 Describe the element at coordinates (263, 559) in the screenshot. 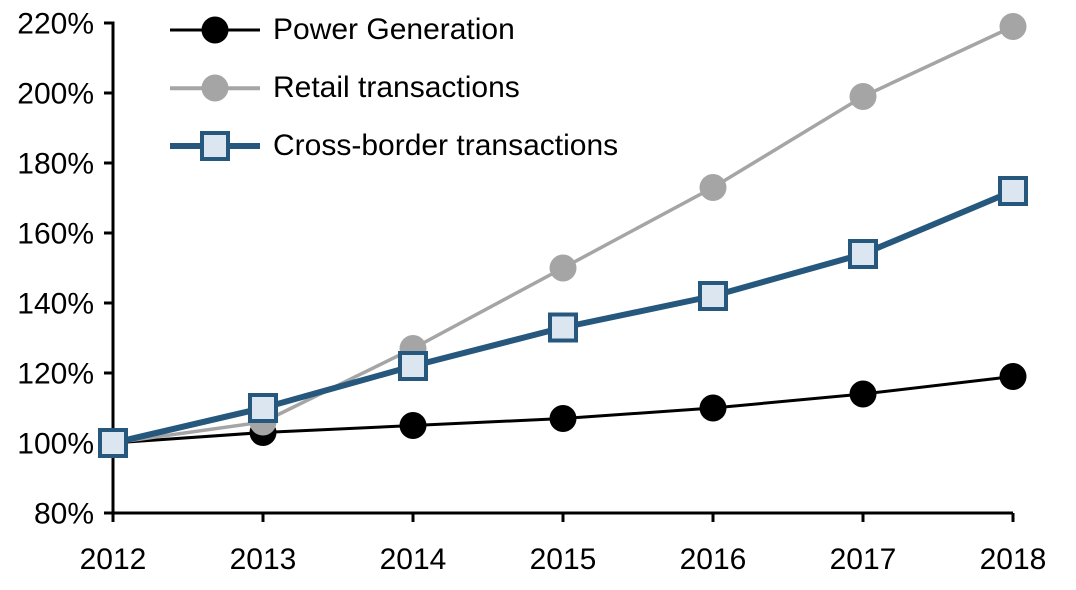

I see `x-tick-label: 2013` at that location.